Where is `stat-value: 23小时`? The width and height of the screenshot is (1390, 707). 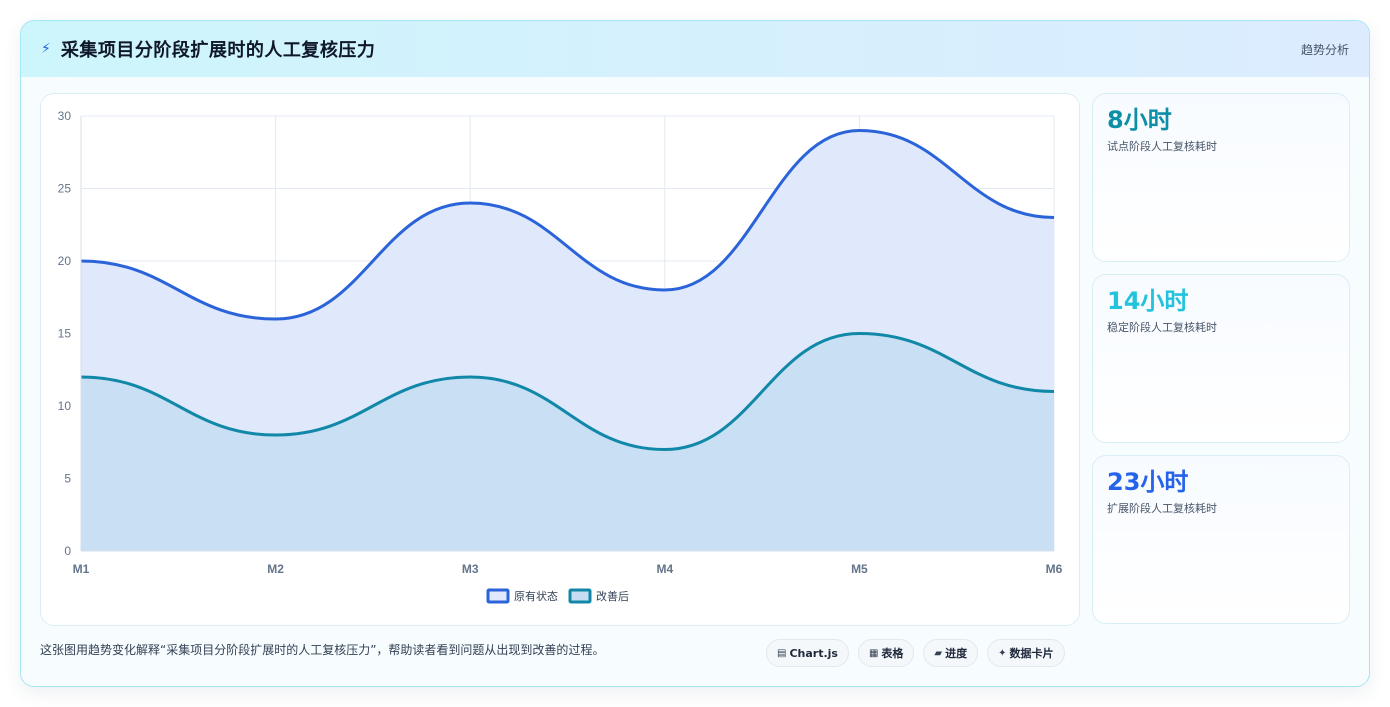
stat-value: 23小时 is located at coordinates (1148, 482).